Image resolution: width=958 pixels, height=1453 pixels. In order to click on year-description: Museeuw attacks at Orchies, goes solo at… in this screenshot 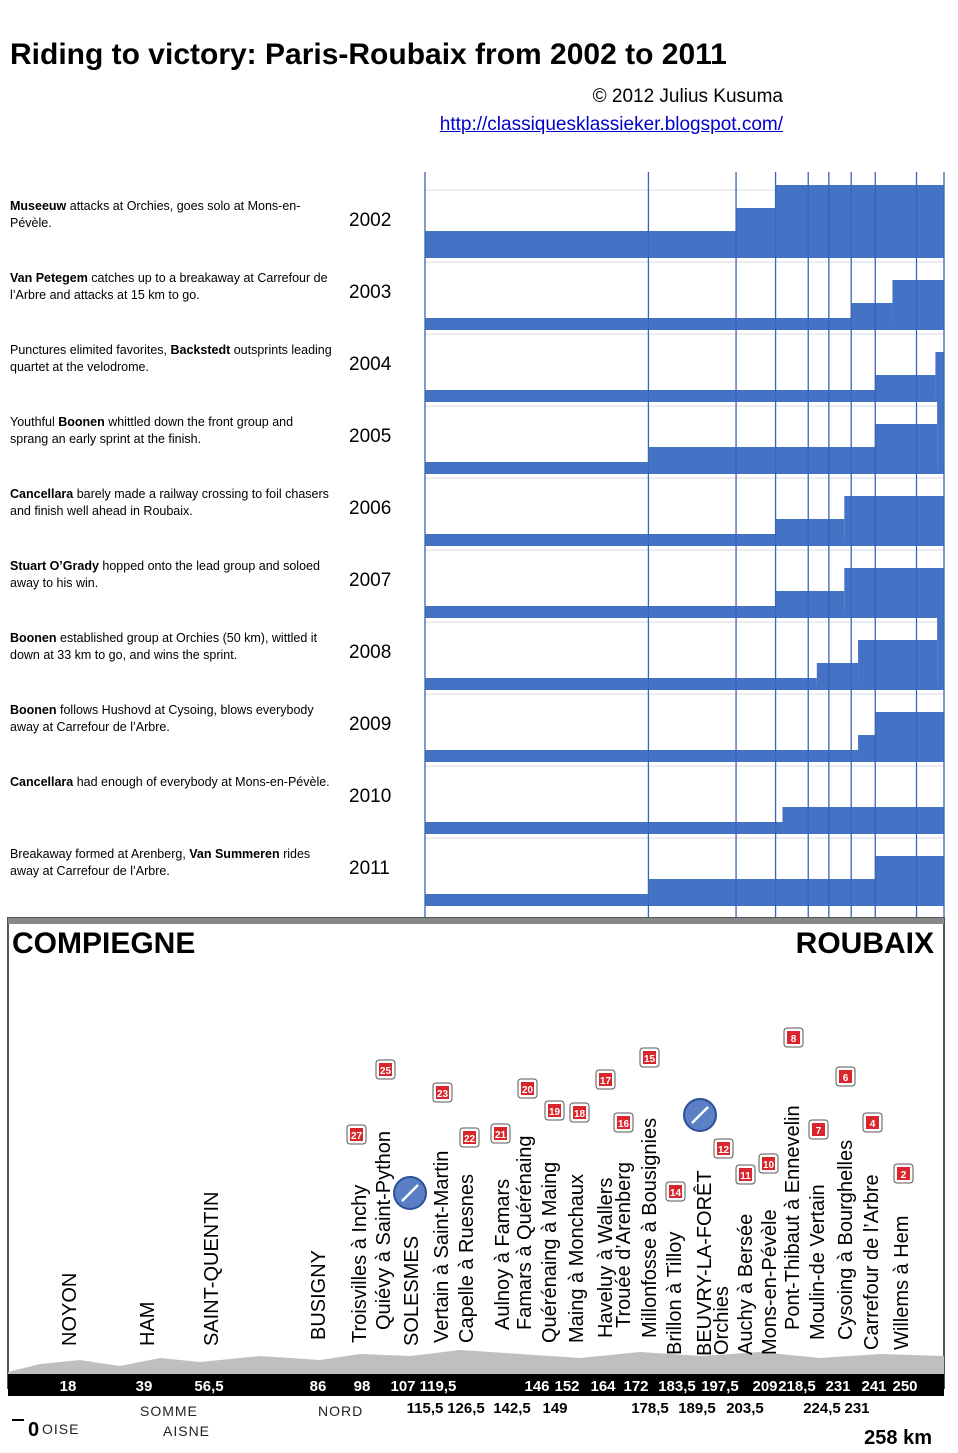, I will do `click(155, 214)`.